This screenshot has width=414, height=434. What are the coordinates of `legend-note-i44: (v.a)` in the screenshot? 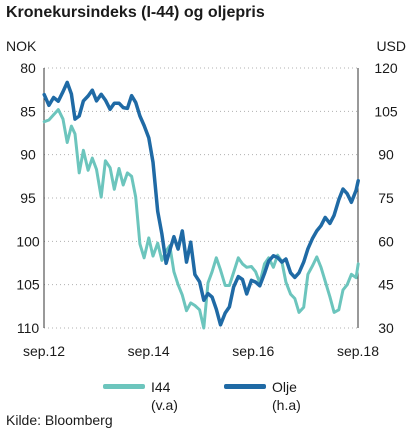 It's located at (164, 405).